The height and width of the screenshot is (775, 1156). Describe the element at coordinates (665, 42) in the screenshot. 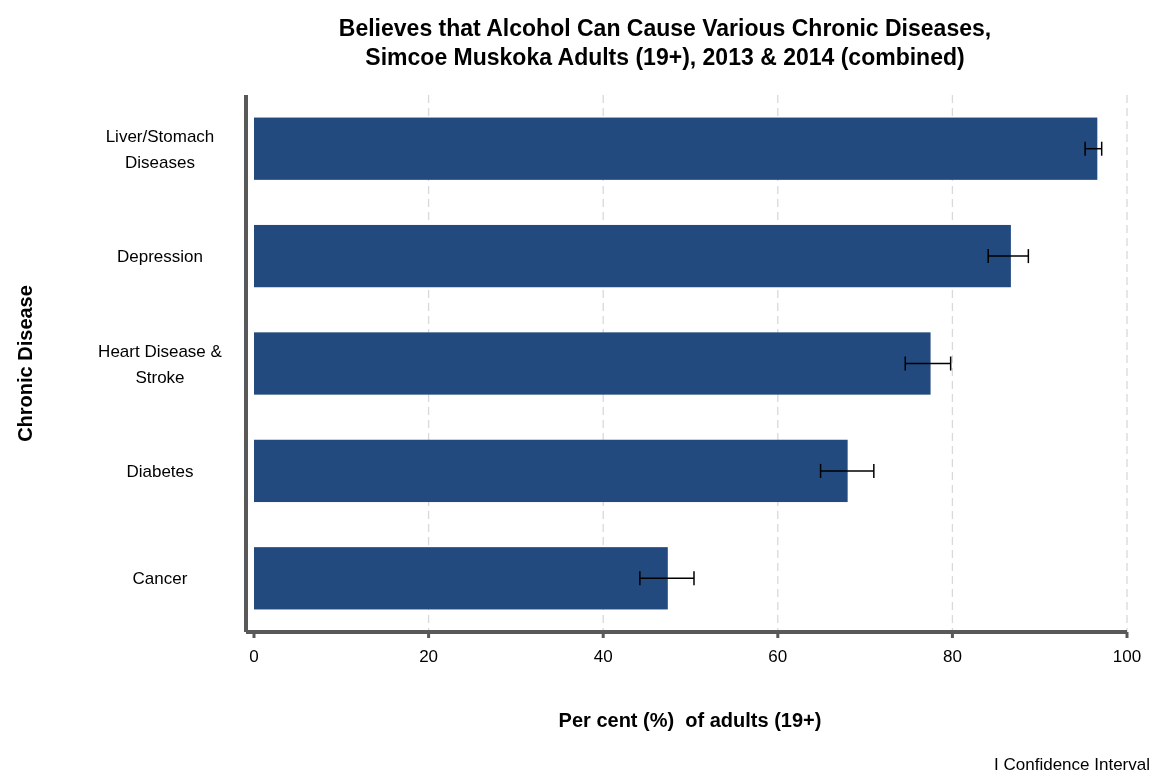

I see `chart-title: Believes that Alcohol Can Cause Various Chronic Diseases, Simcoe Muskoka Adults (19+), 2013 & 2014 (combined)` at that location.